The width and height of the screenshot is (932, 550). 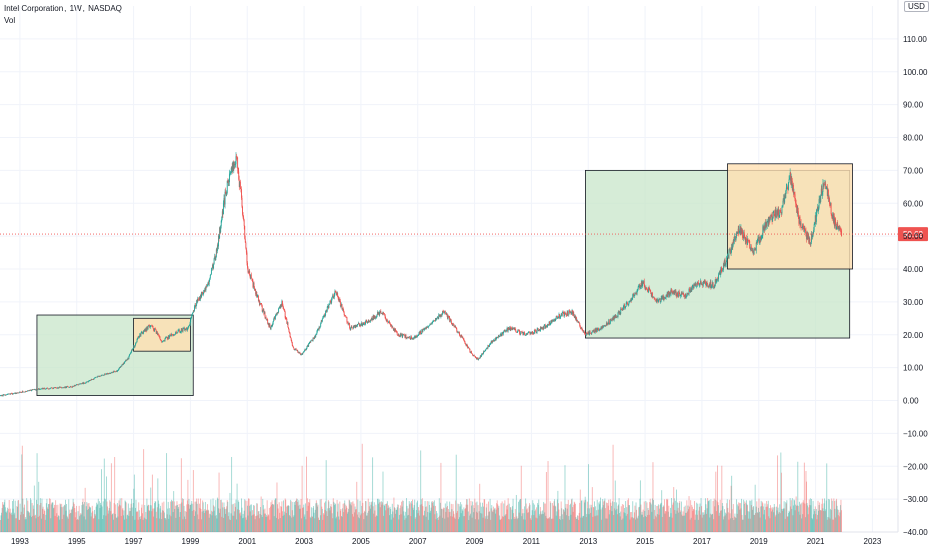 What do you see at coordinates (418, 541) in the screenshot?
I see `x-tick-label: 2007` at bounding box center [418, 541].